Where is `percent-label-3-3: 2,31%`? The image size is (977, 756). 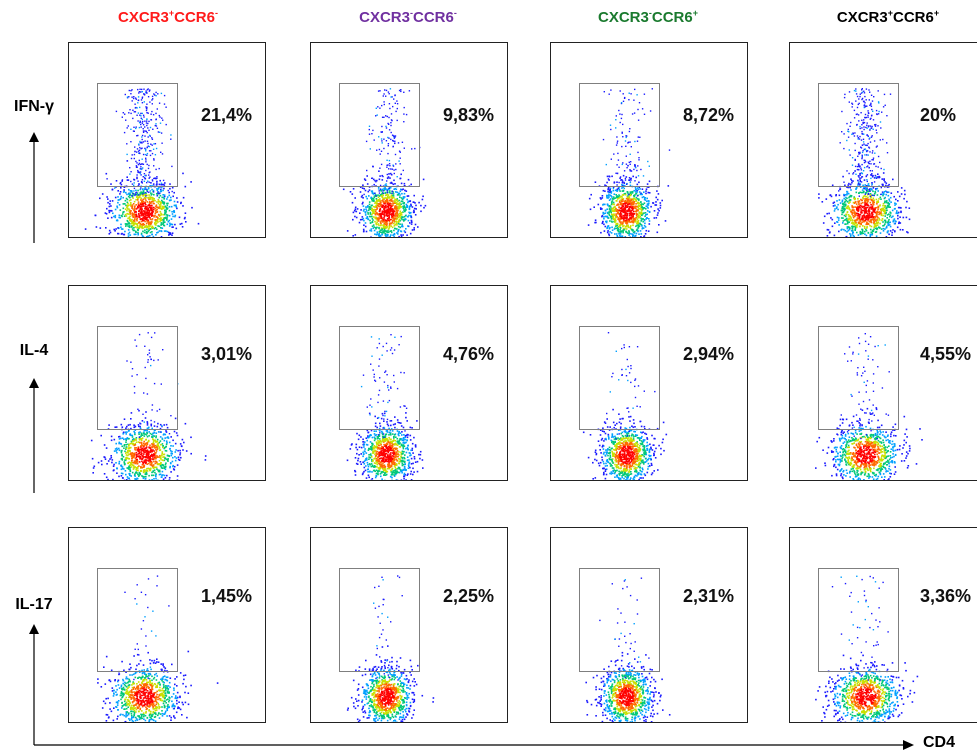
percent-label-3-3: 2,31% is located at coordinates (709, 596).